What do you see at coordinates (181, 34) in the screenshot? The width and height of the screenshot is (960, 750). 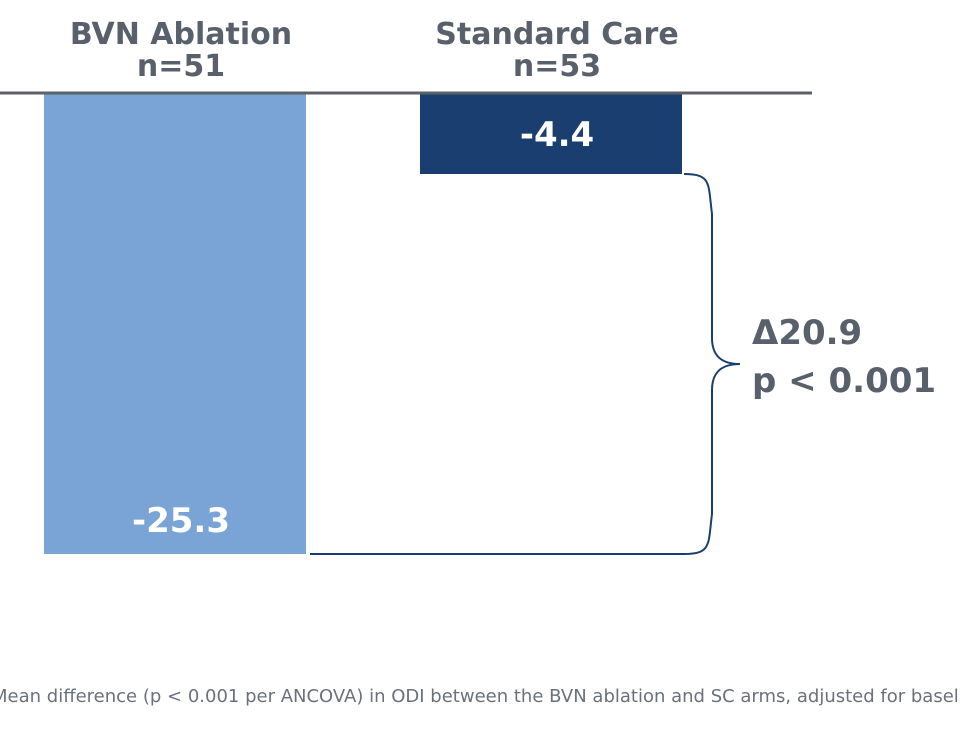 I see `category-label-bvn-ablation: BVN Ablation` at bounding box center [181, 34].